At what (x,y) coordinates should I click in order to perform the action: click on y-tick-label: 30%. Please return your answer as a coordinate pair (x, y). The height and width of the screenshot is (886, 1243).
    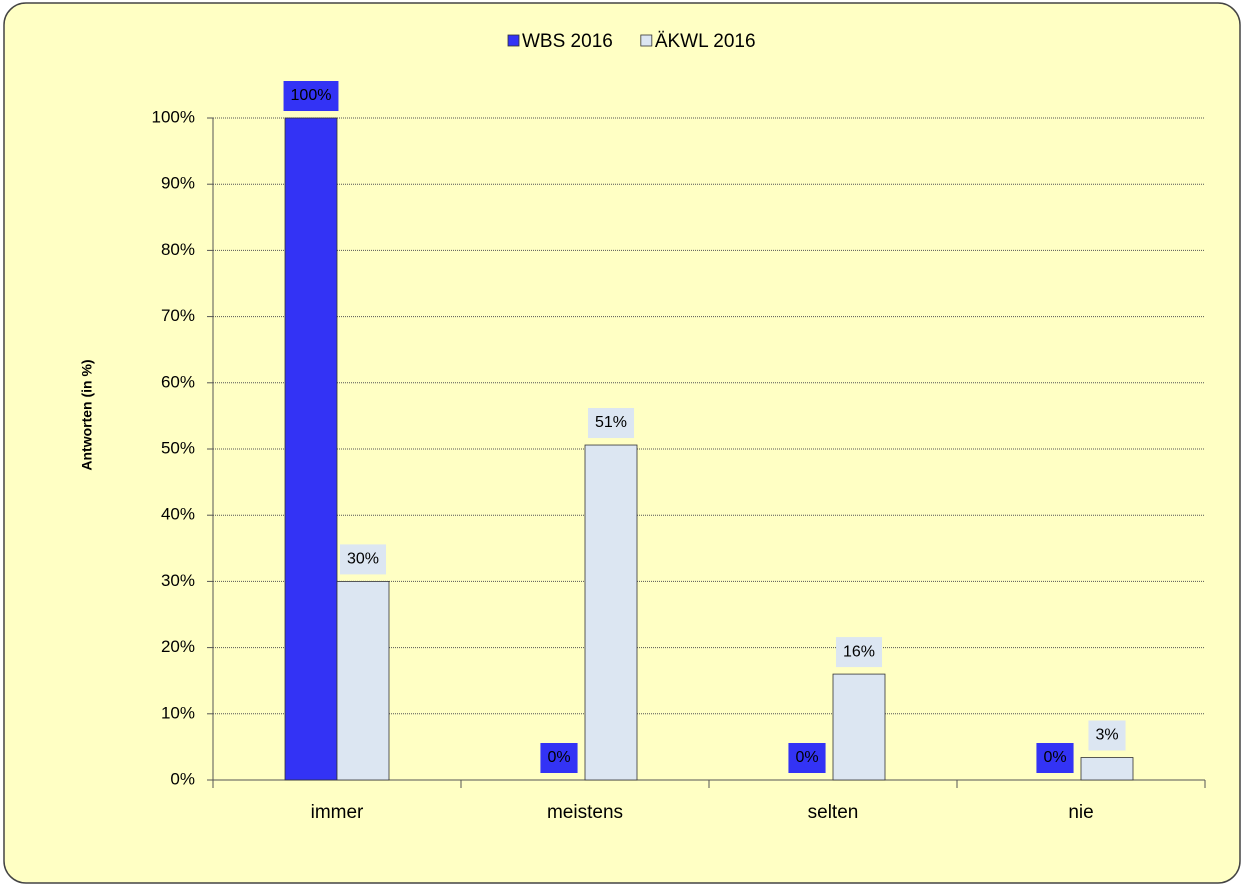
    Looking at the image, I should click on (178, 580).